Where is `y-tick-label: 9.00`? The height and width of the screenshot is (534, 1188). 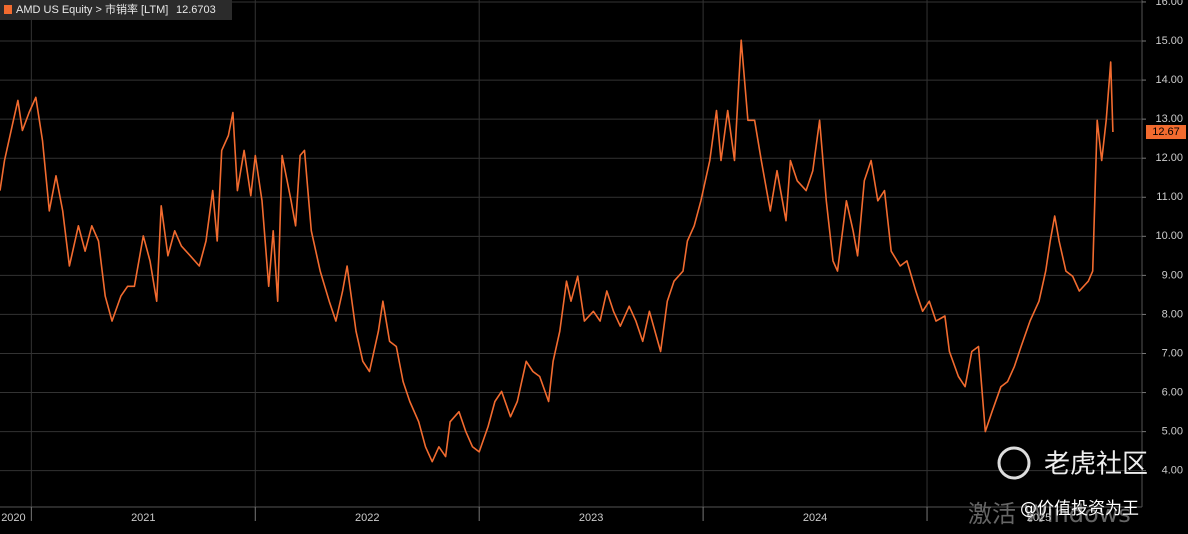
y-tick-label: 9.00 is located at coordinates (1172, 275).